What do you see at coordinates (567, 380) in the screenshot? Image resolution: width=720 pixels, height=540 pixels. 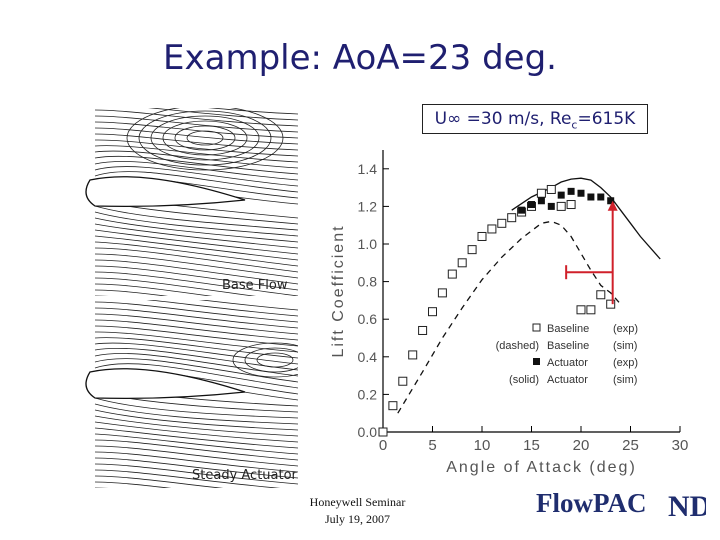 I see `legend-series-name: Actuator` at bounding box center [567, 380].